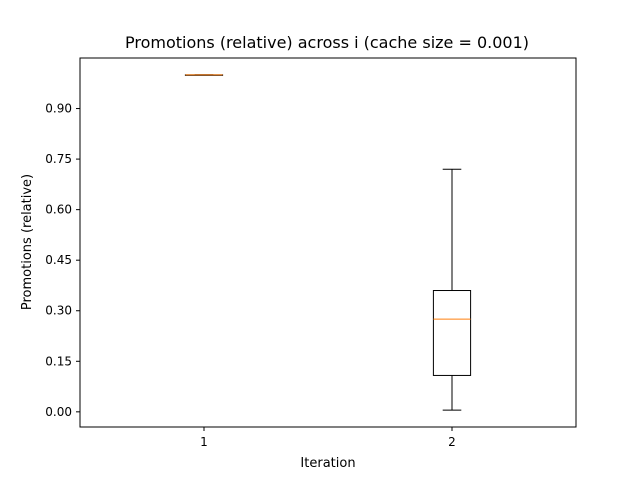 This screenshot has width=640, height=480. Describe the element at coordinates (452, 442) in the screenshot. I see `x-tick-label: 2` at that location.